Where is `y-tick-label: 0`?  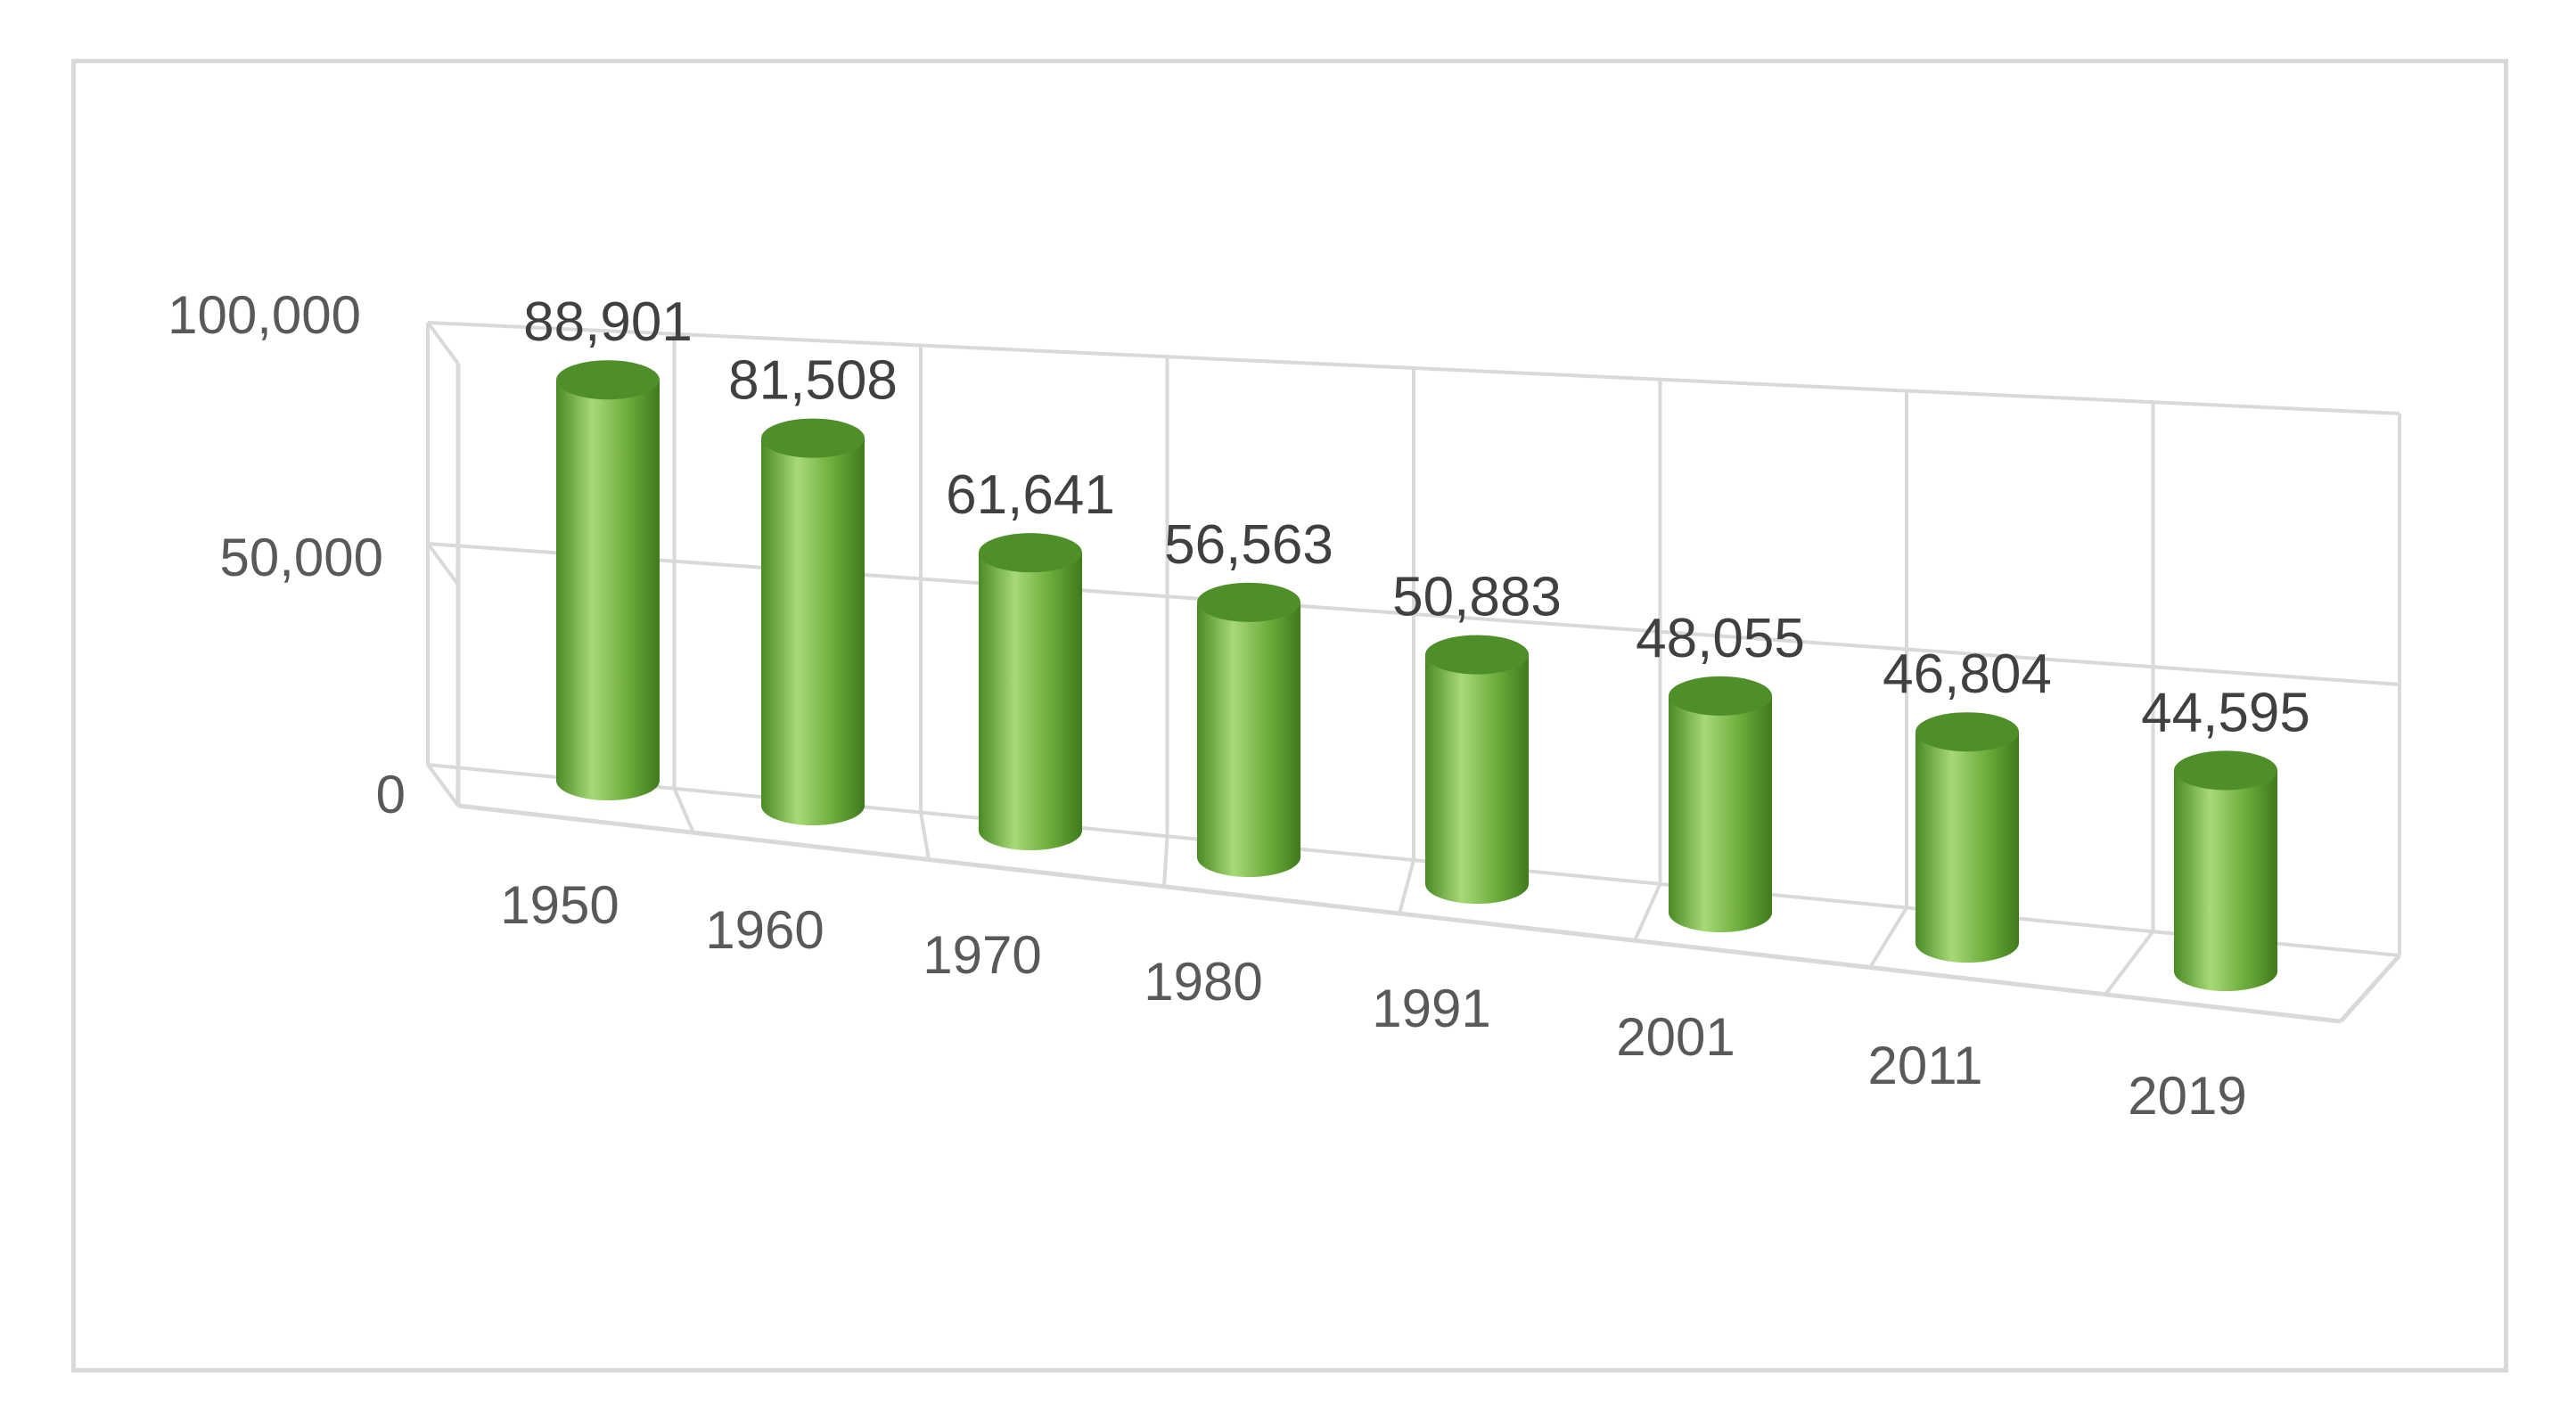 y-tick-label: 0 is located at coordinates (391, 794).